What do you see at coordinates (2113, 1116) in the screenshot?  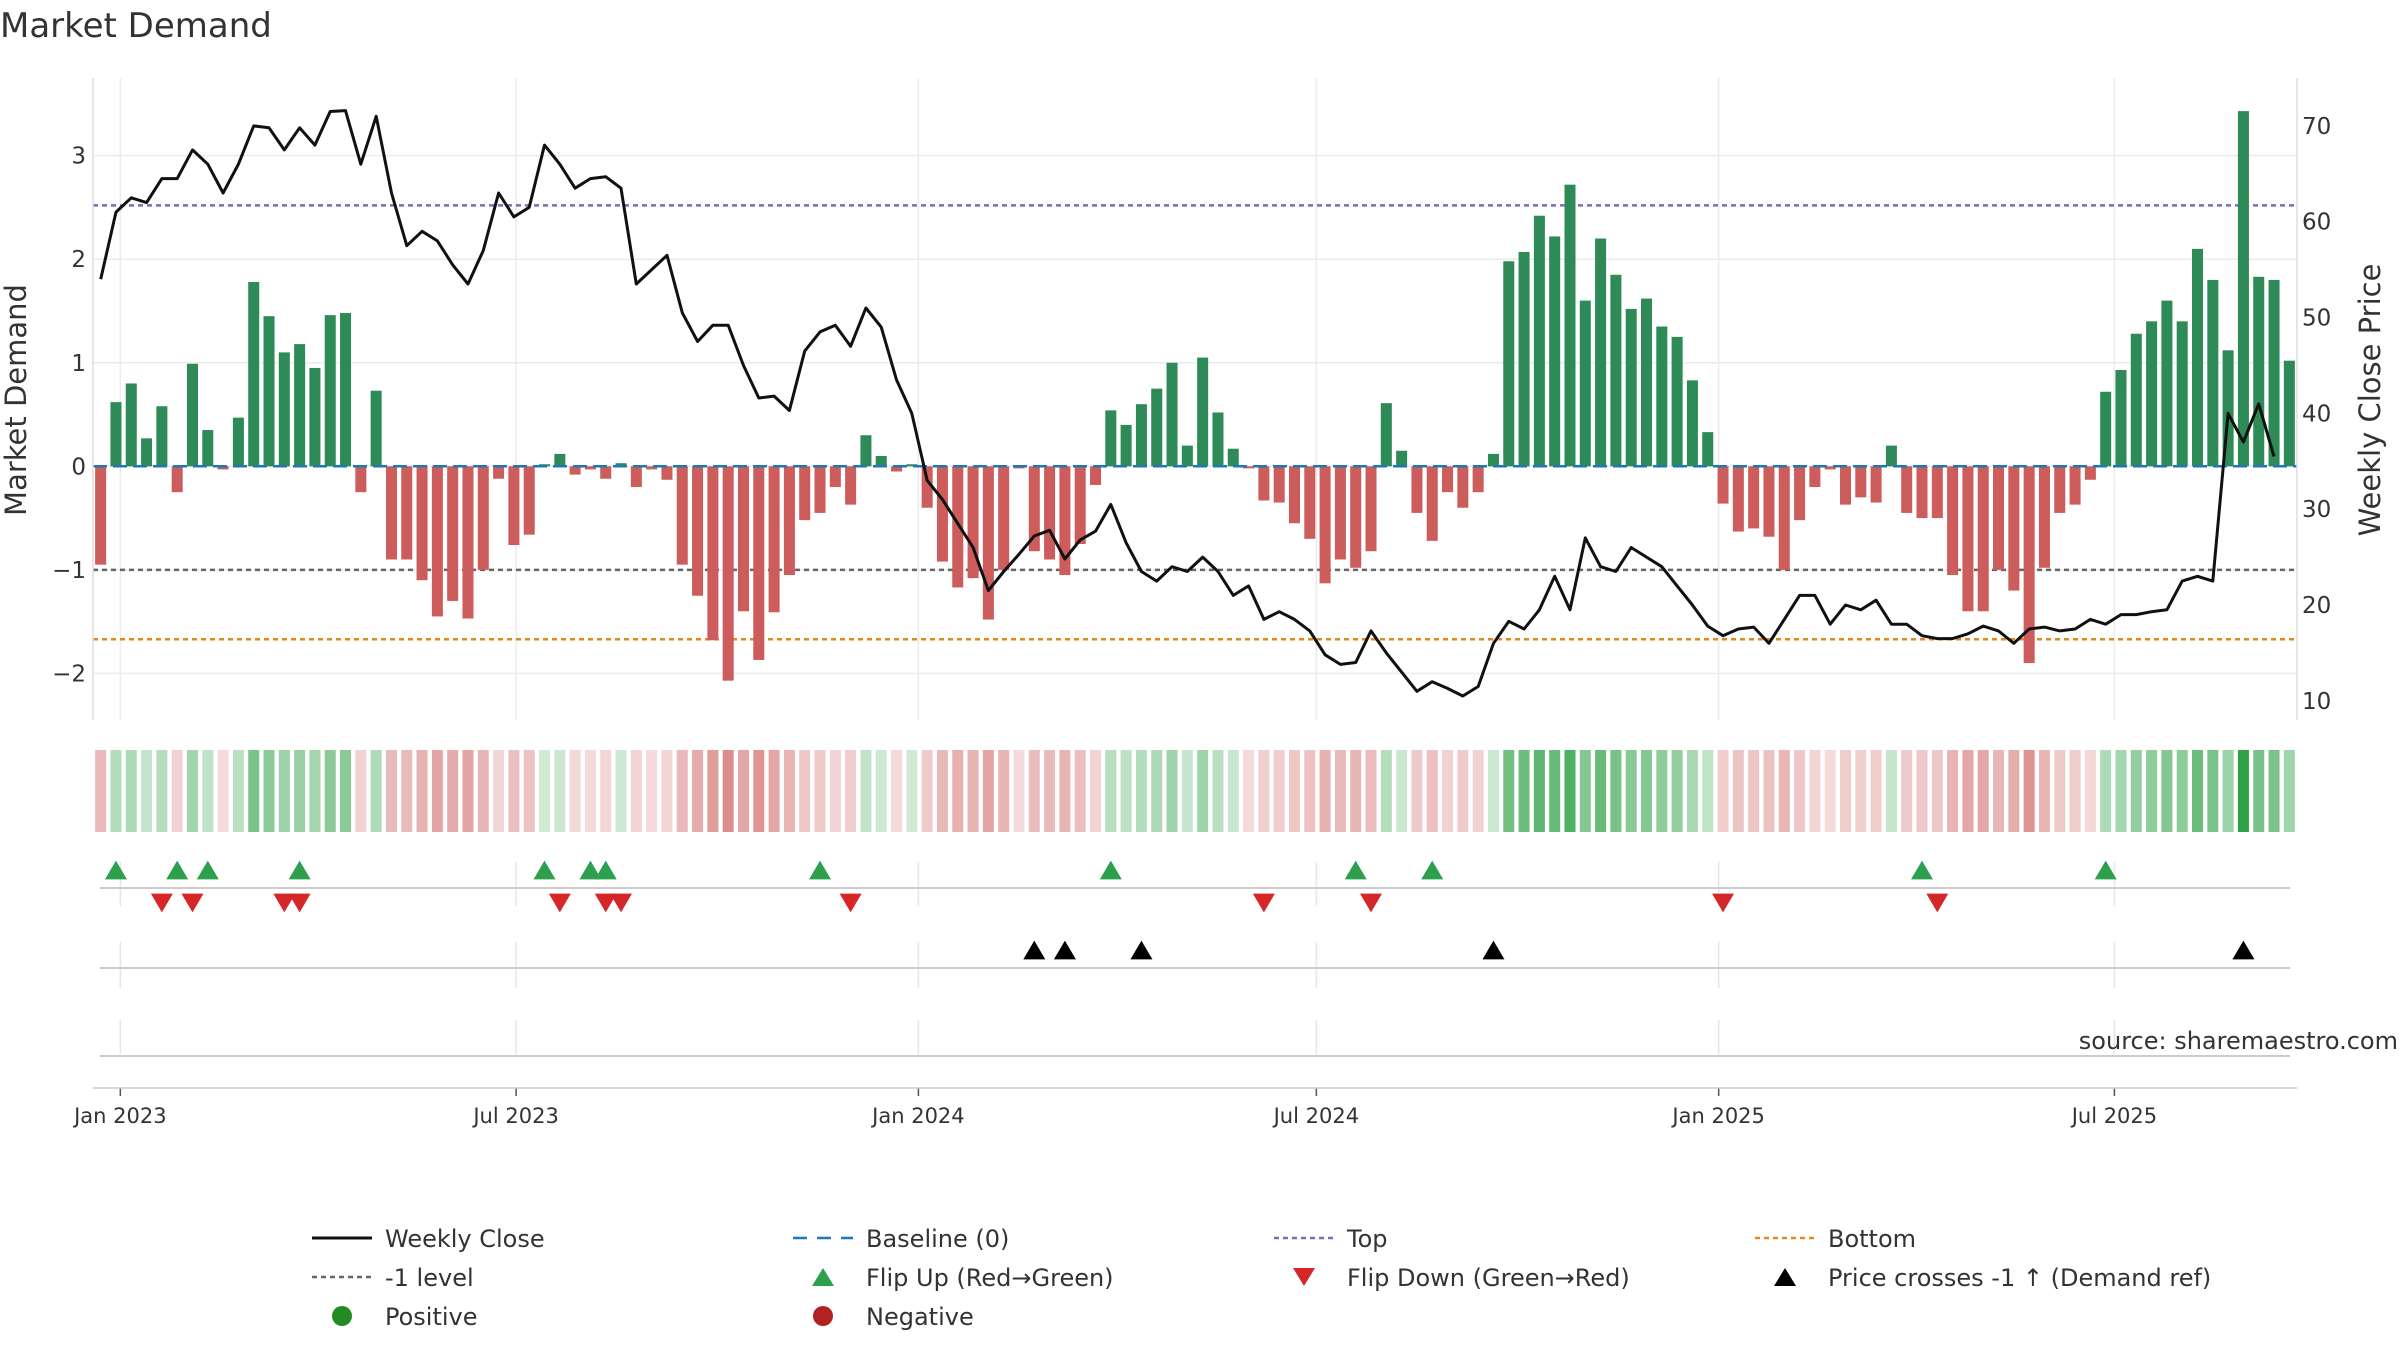 I see `x-tick-label: Jul 2025` at bounding box center [2113, 1116].